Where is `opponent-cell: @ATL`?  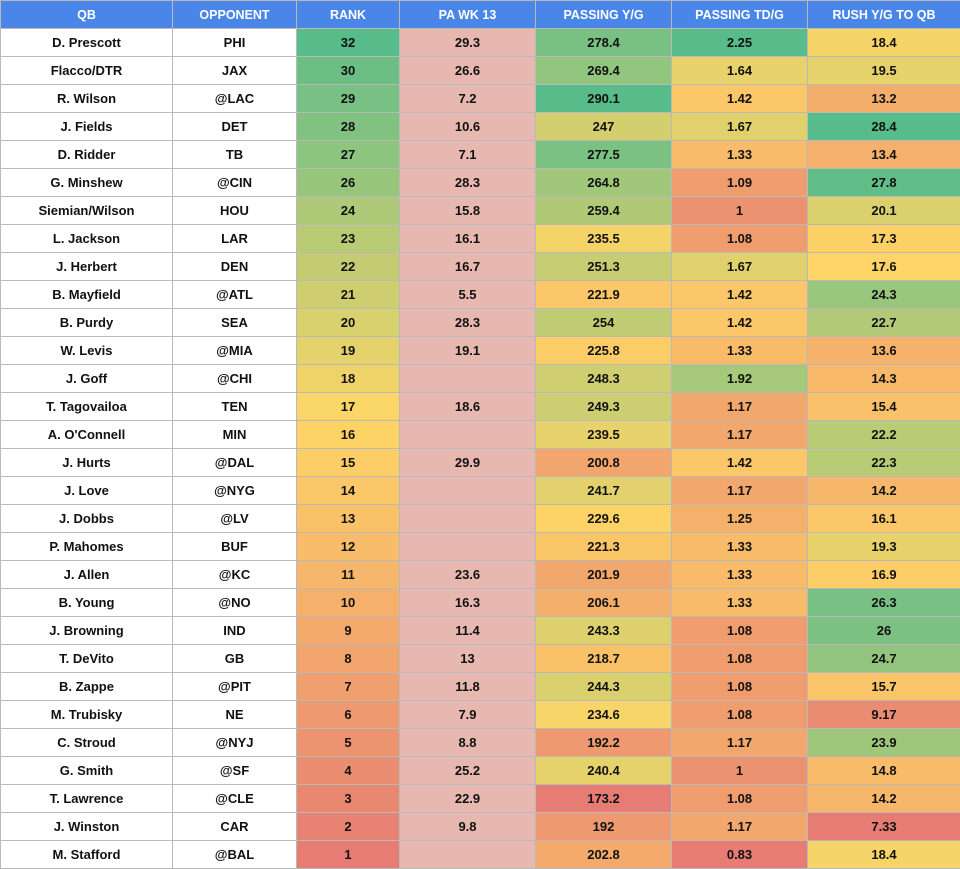 opponent-cell: @ATL is located at coordinates (235, 295).